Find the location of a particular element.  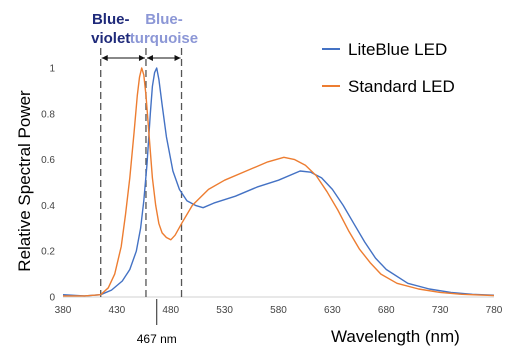

x-tick-label: 680 is located at coordinates (386, 310).